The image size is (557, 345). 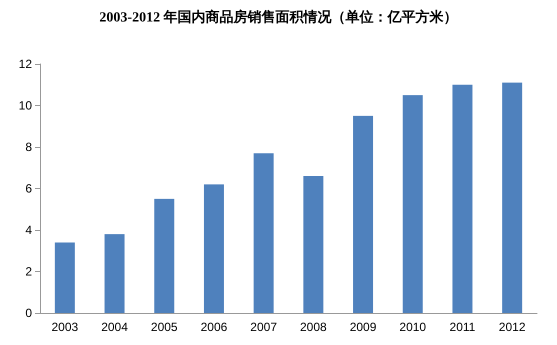 What do you see at coordinates (314, 327) in the screenshot?
I see `x-tick-label: 2008` at bounding box center [314, 327].